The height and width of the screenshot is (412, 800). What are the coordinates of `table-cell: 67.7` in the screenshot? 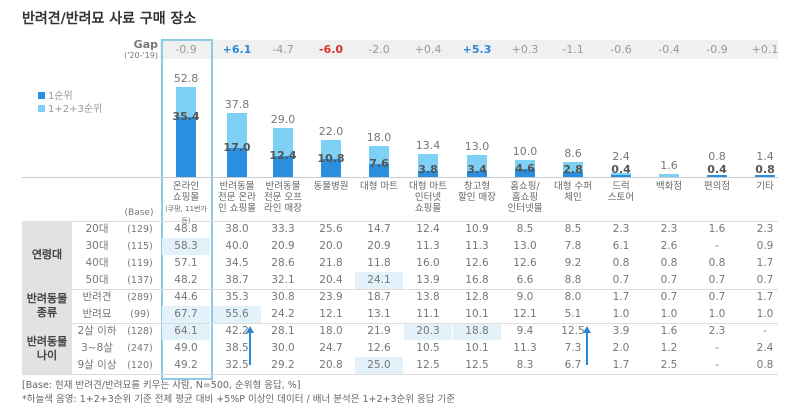 It's located at (186, 314).